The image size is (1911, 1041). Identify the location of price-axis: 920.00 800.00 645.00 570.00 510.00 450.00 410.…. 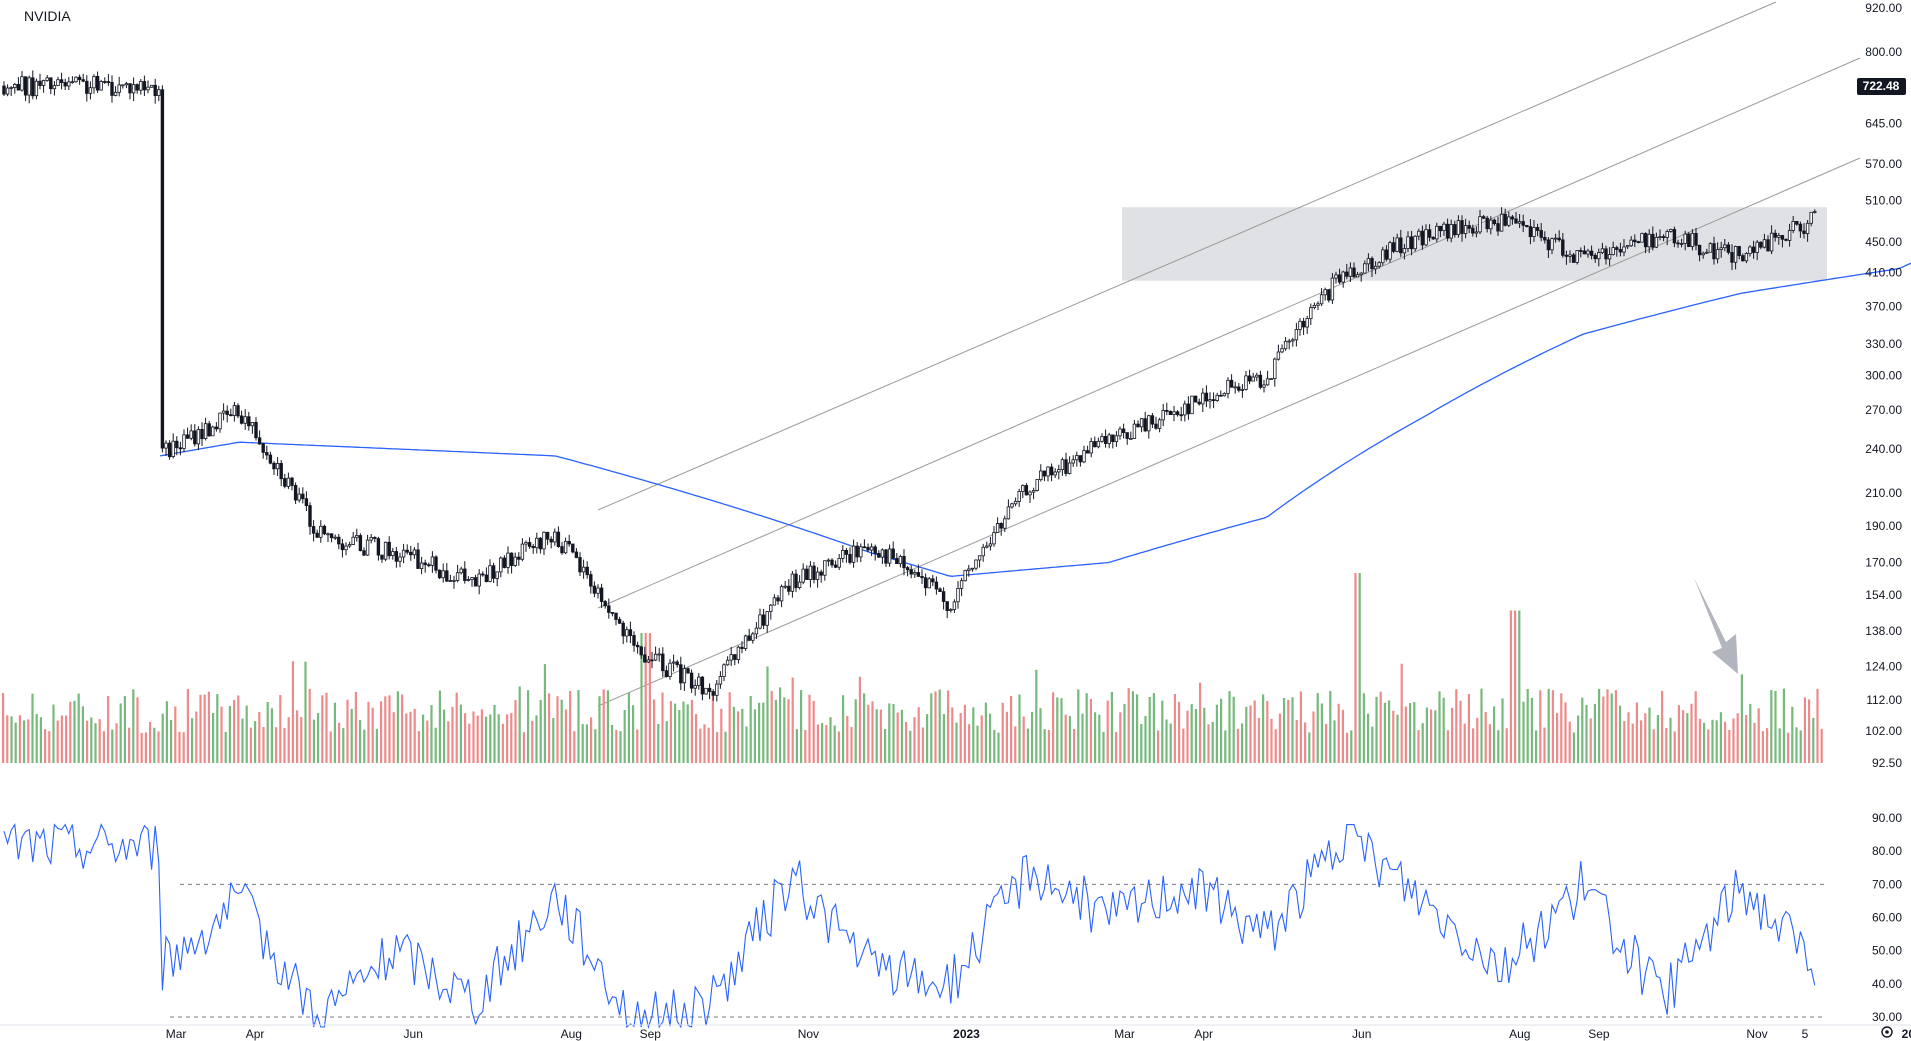
(1883, 385).